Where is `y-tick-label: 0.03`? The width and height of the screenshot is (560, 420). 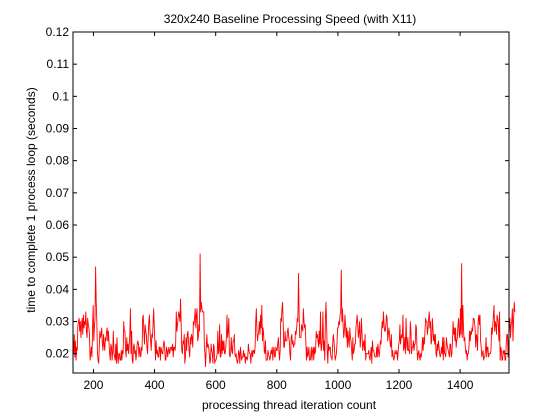
y-tick-label: 0.03 is located at coordinates (58, 322).